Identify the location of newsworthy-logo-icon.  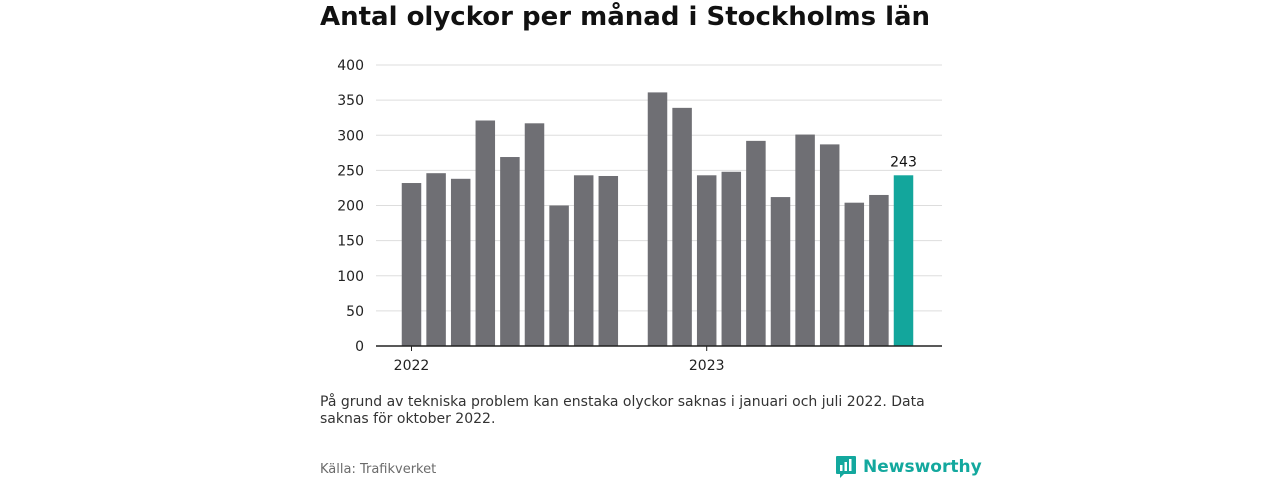
(846, 467).